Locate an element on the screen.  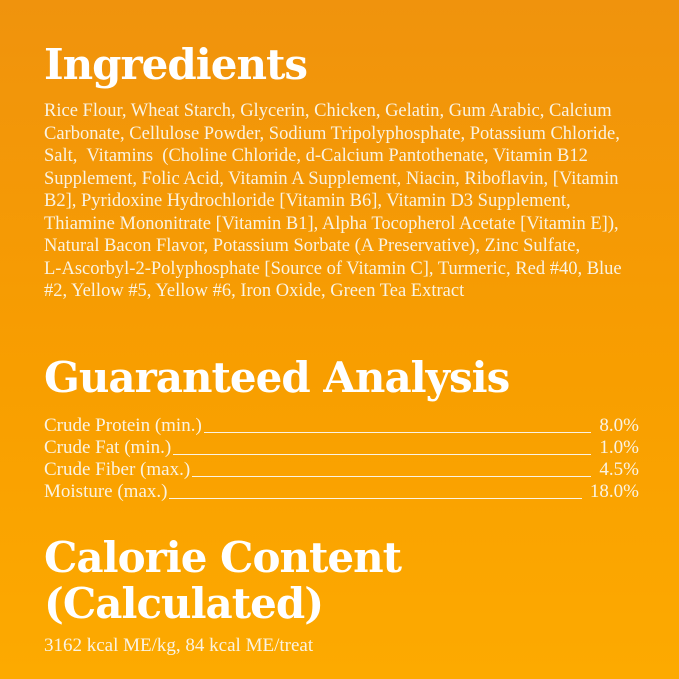
analysis-row-value: 4.5% is located at coordinates (619, 469).